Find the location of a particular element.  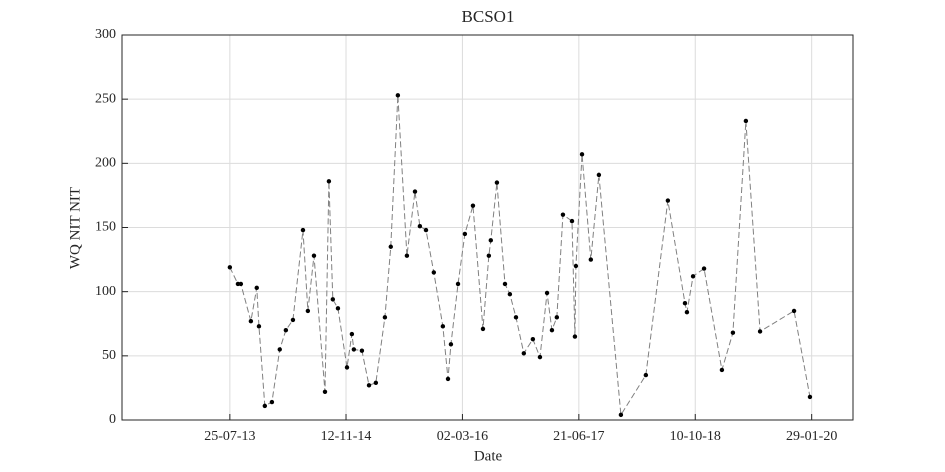

x-axis-label: Date is located at coordinates (488, 456).